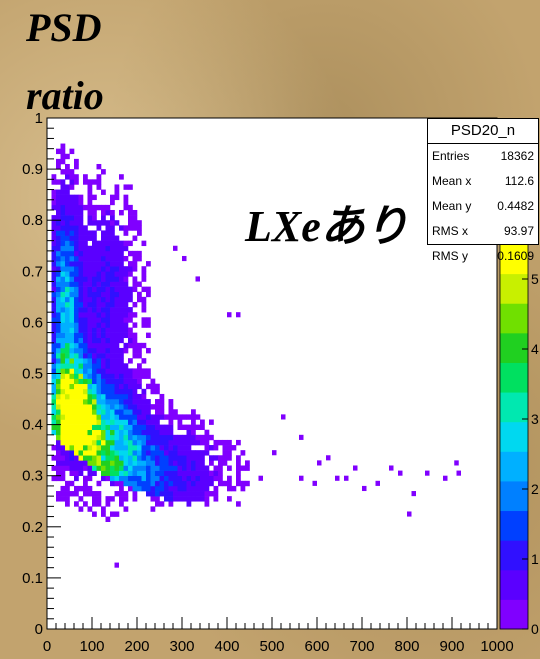 The height and width of the screenshot is (659, 540). I want to click on stats-label: Mean y, so click(452, 206).